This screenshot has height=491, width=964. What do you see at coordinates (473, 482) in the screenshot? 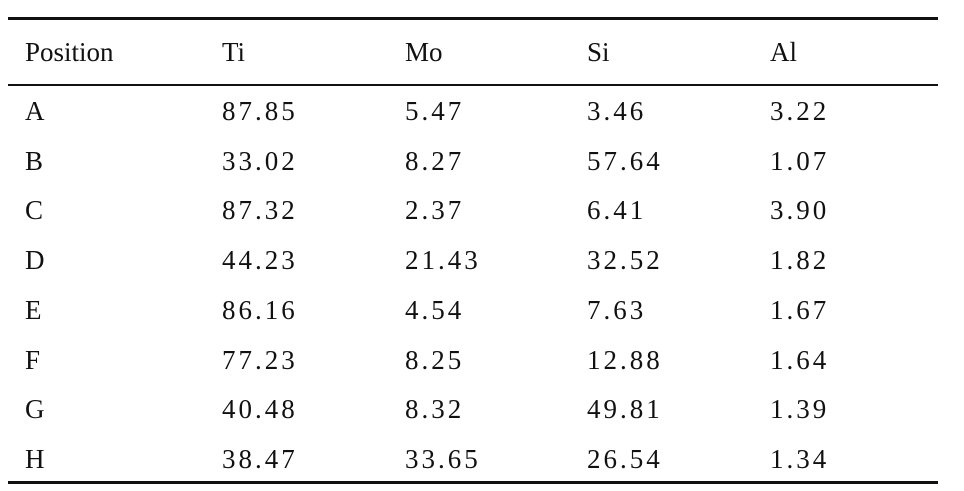
I see `bottom-rule` at bounding box center [473, 482].